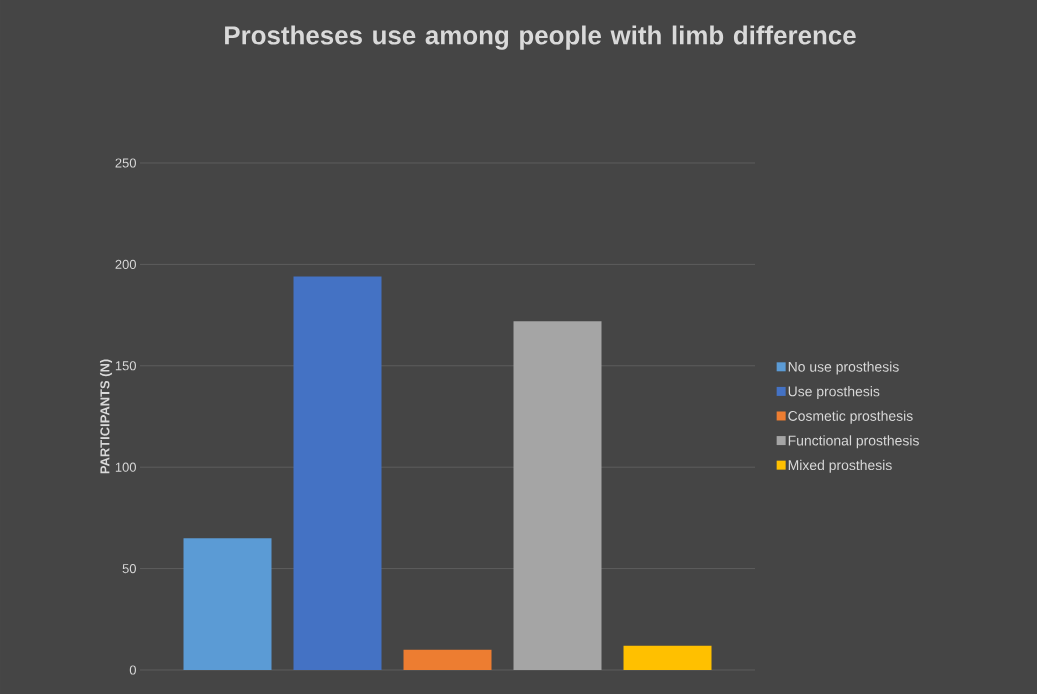 The image size is (1037, 694). What do you see at coordinates (834, 393) in the screenshot?
I see `legend-label: Use prosthesis` at bounding box center [834, 393].